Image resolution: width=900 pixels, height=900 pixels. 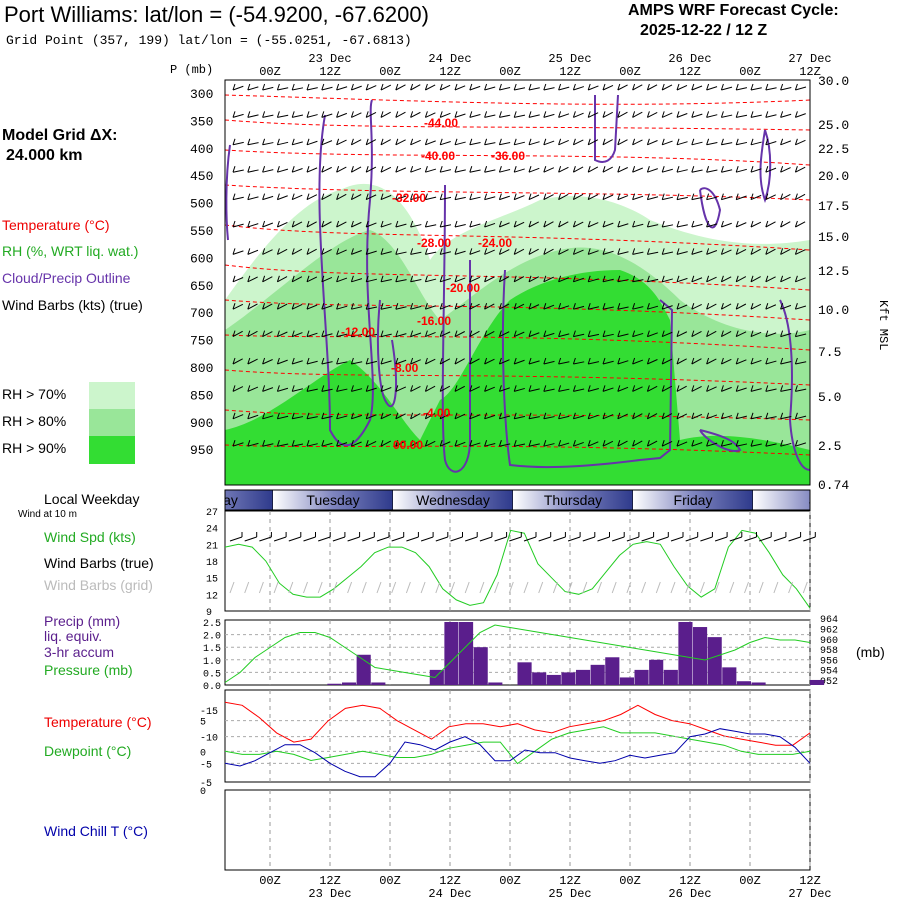 What do you see at coordinates (353, 539) in the screenshot?
I see `surface-wind-barb` at bounding box center [353, 539].